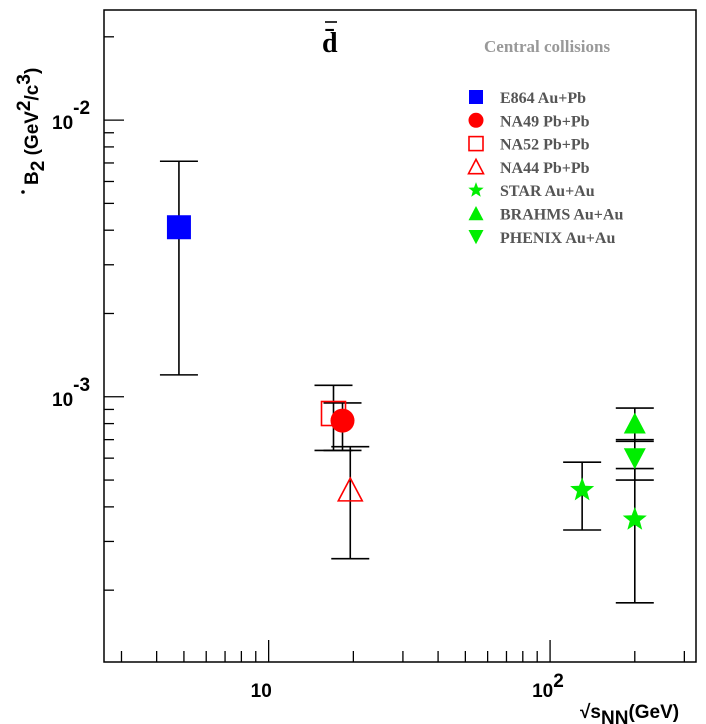 Image resolution: width=706 pixels, height=724 pixels. I want to click on chart-title: d̄, so click(330, 43).